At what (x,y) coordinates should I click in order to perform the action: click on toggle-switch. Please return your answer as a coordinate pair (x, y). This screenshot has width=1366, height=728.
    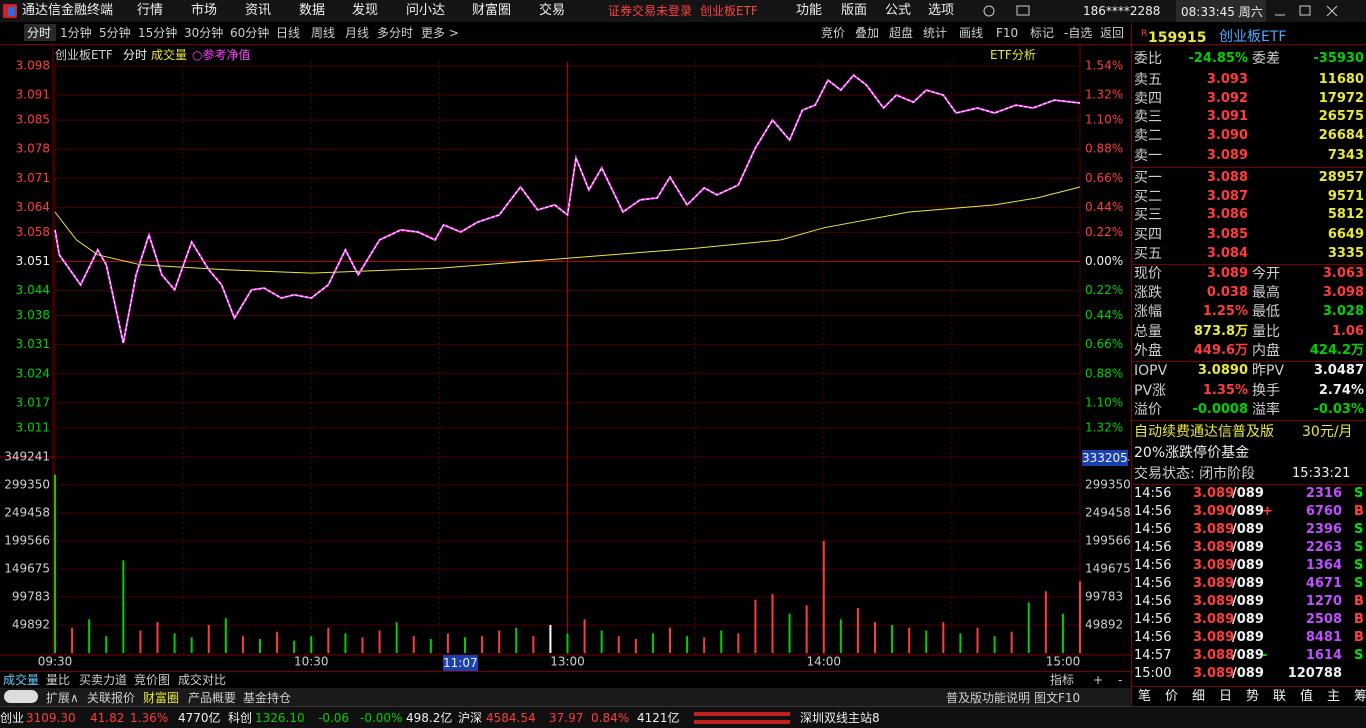
    Looking at the image, I should click on (21, 696).